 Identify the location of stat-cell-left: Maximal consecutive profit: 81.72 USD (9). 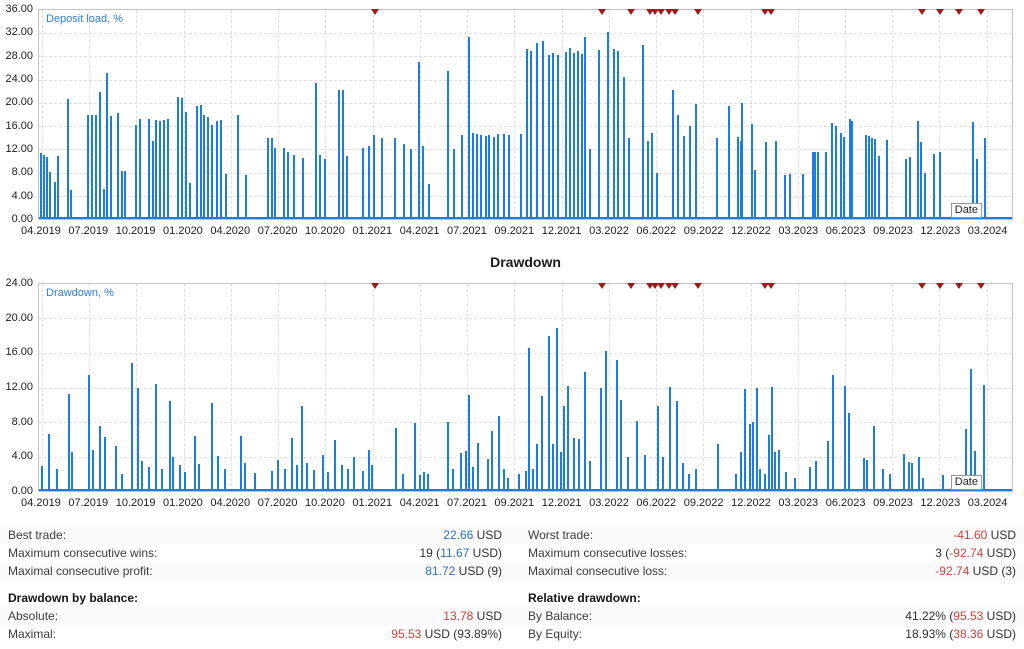
(256, 571).